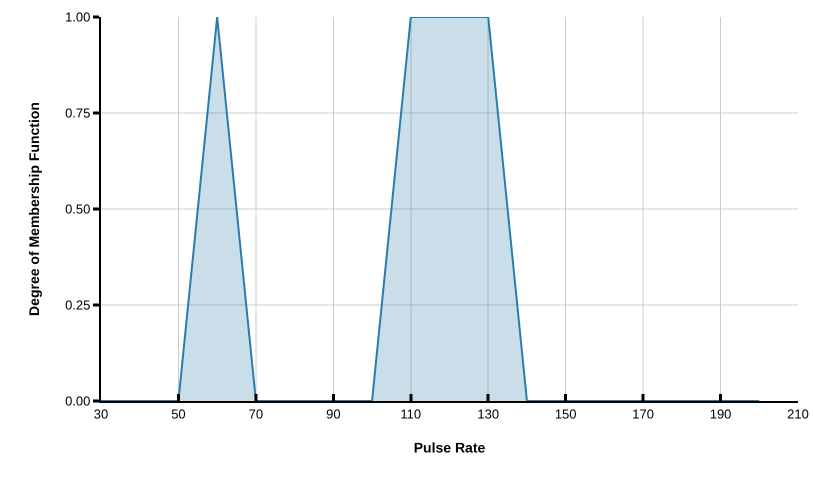  What do you see at coordinates (101, 414) in the screenshot?
I see `x-tick-label: 30` at bounding box center [101, 414].